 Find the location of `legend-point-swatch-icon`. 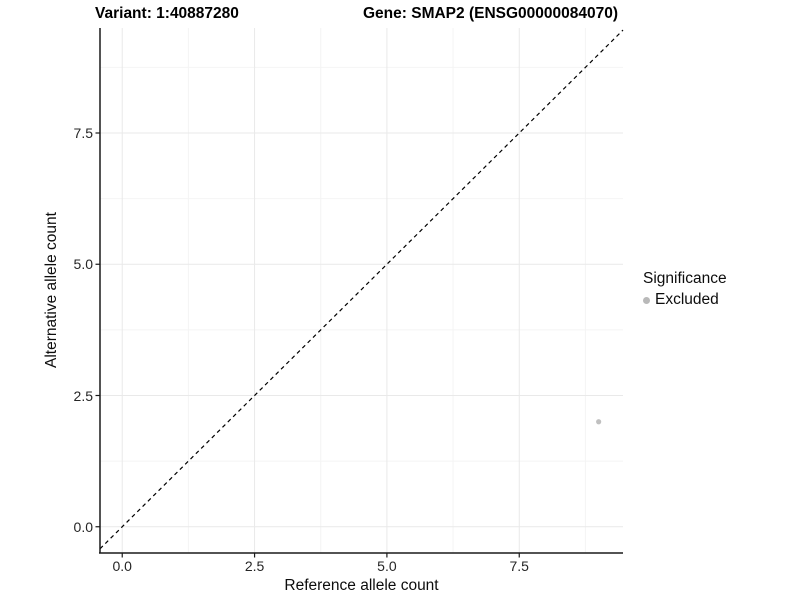

legend-point-swatch-icon is located at coordinates (646, 300).